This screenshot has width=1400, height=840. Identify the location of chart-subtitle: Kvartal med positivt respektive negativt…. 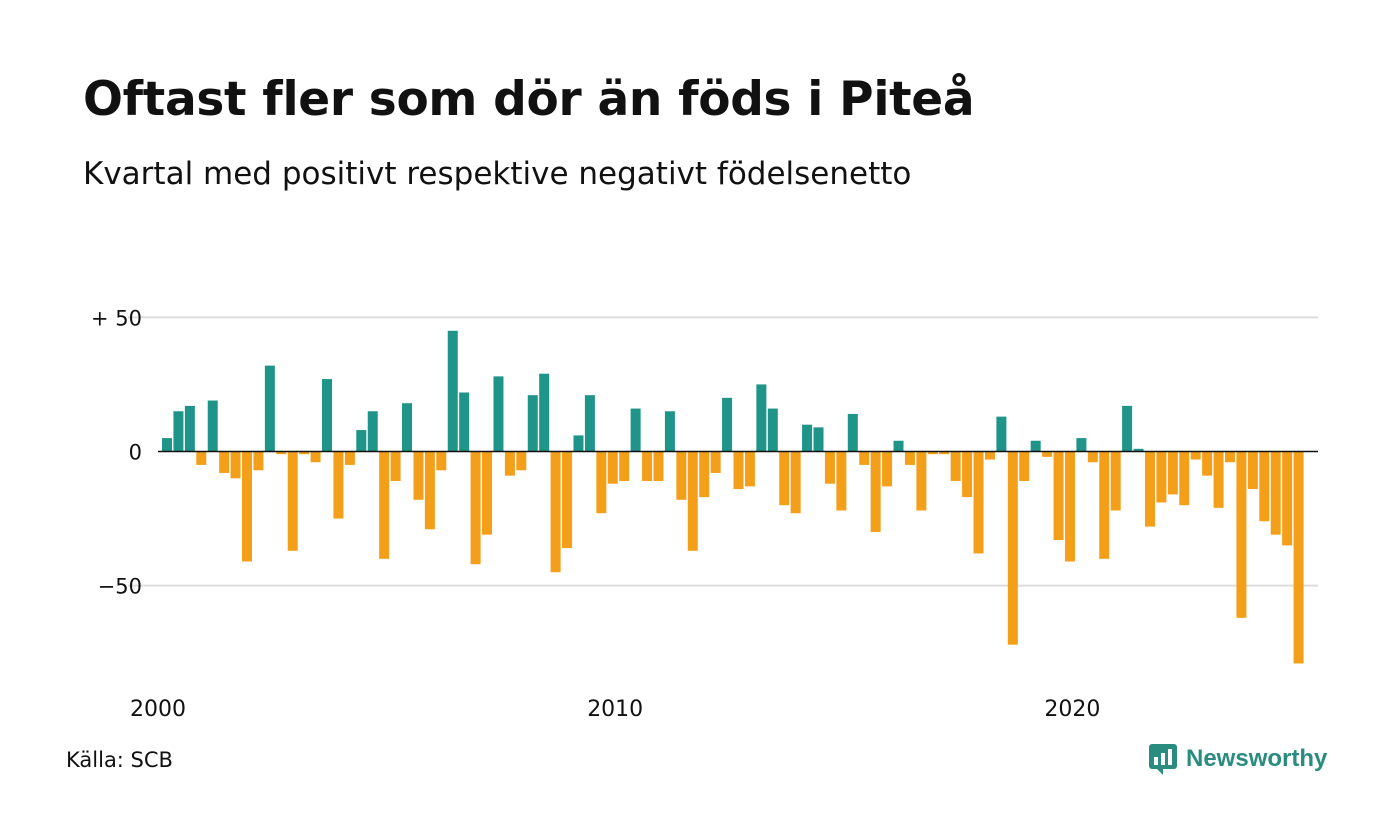
(497, 174).